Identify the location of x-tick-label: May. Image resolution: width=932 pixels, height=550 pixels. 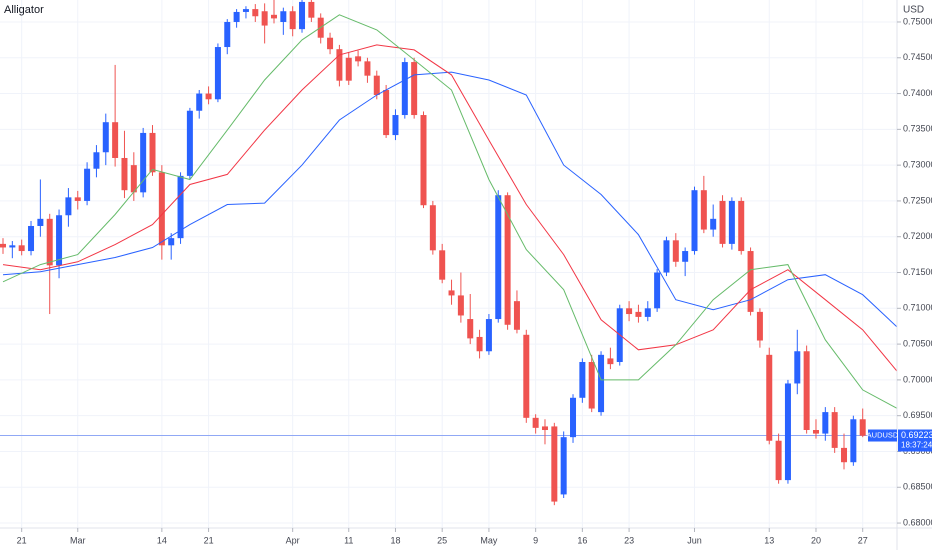
(489, 540).